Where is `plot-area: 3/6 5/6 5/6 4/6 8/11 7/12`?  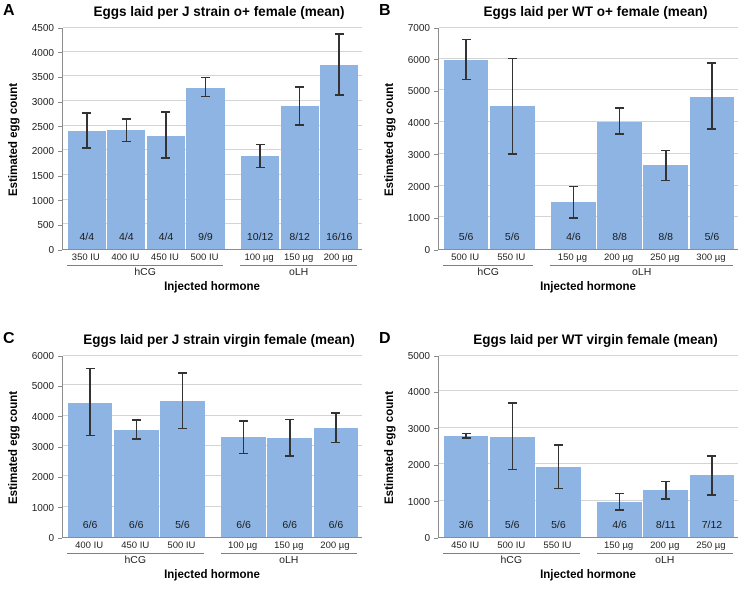
plot-area: 3/6 5/6 5/6 4/6 8/11 7/12 is located at coordinates (588, 446).